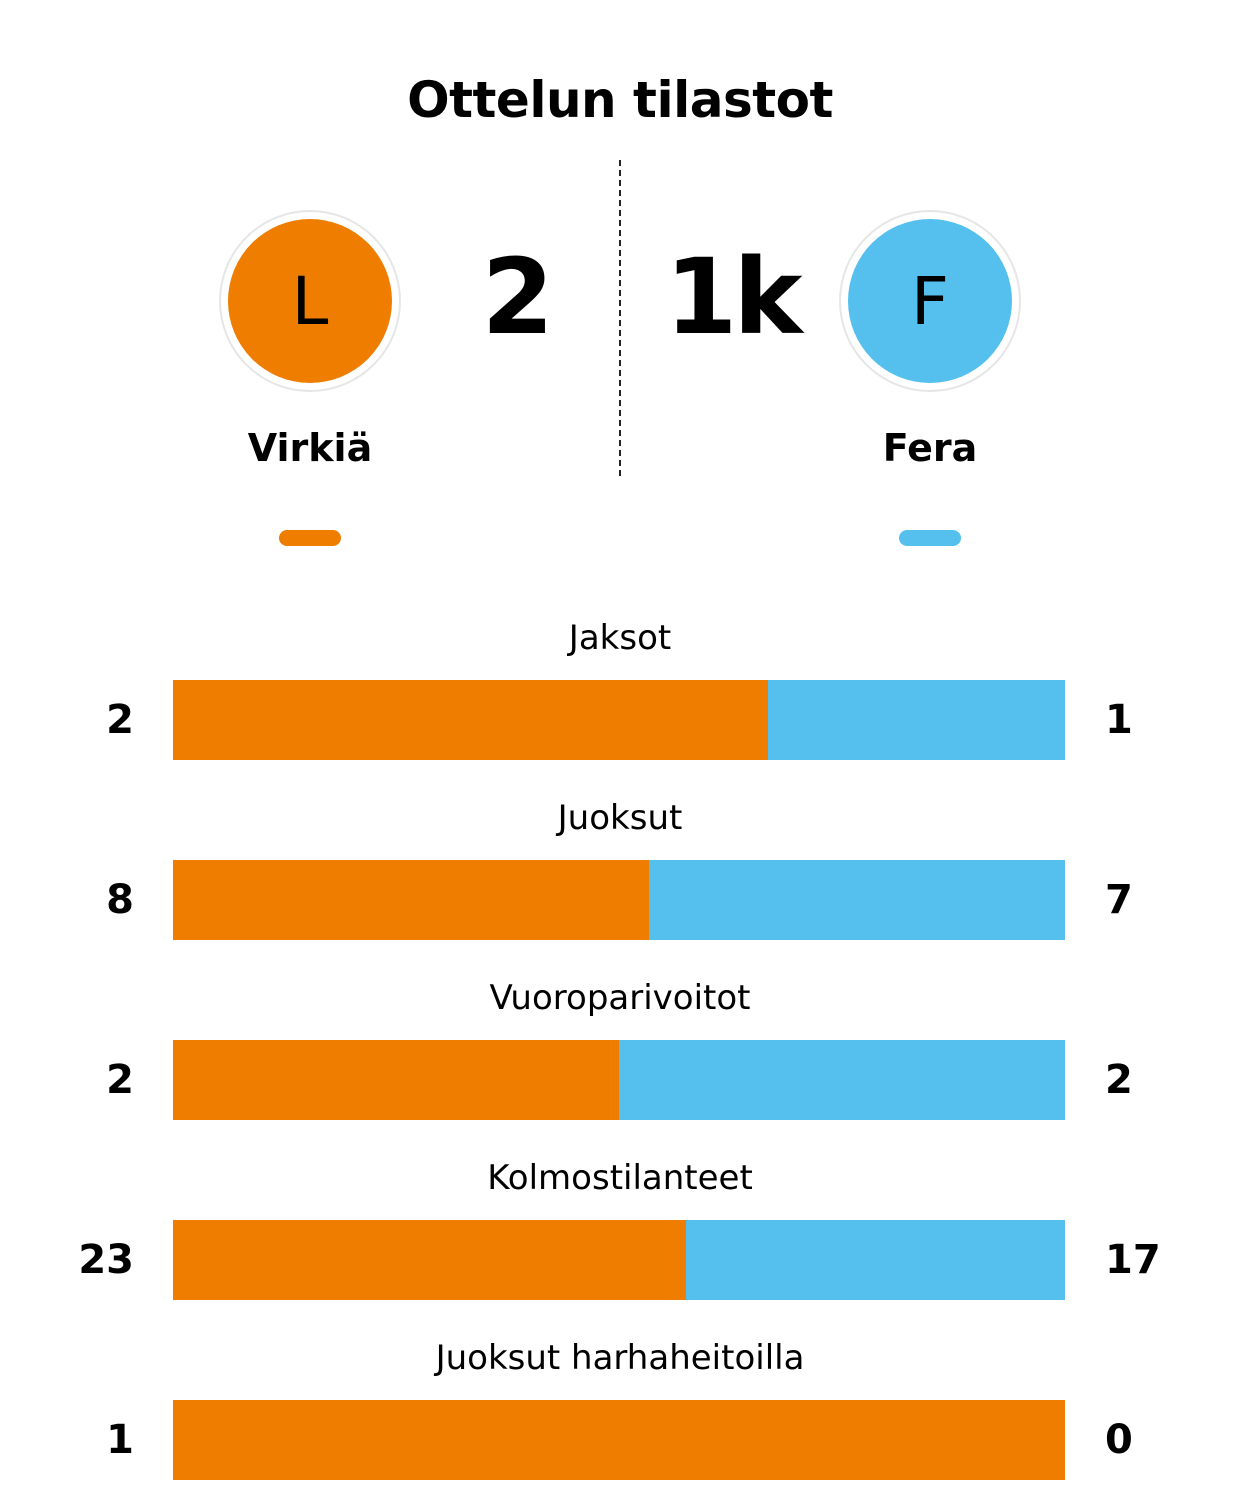 This screenshot has width=1240, height=1500. I want to click on stat-label: Kolmostilanteet, so click(620, 1178).